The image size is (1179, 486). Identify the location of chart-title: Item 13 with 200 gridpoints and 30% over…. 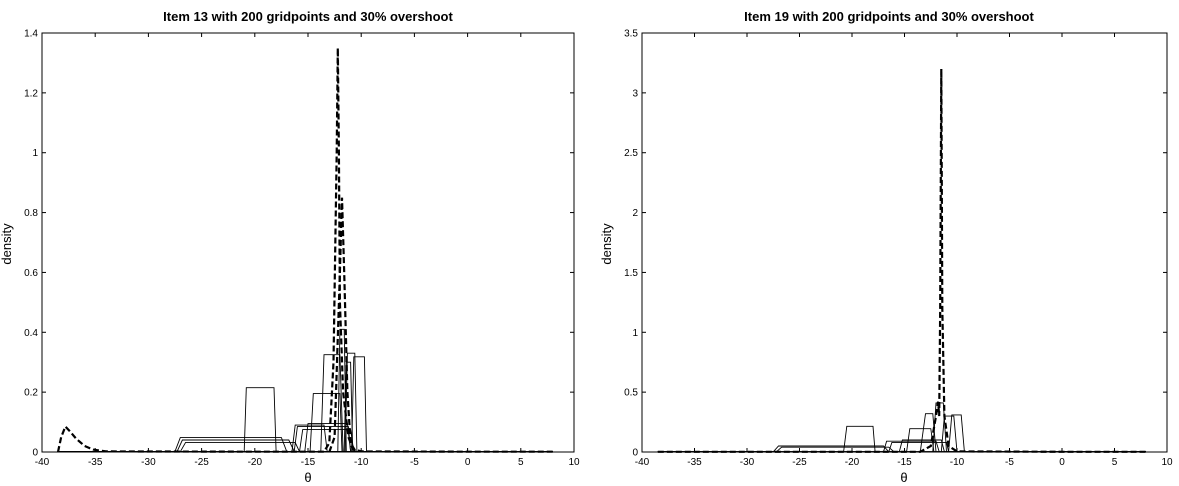
(308, 16).